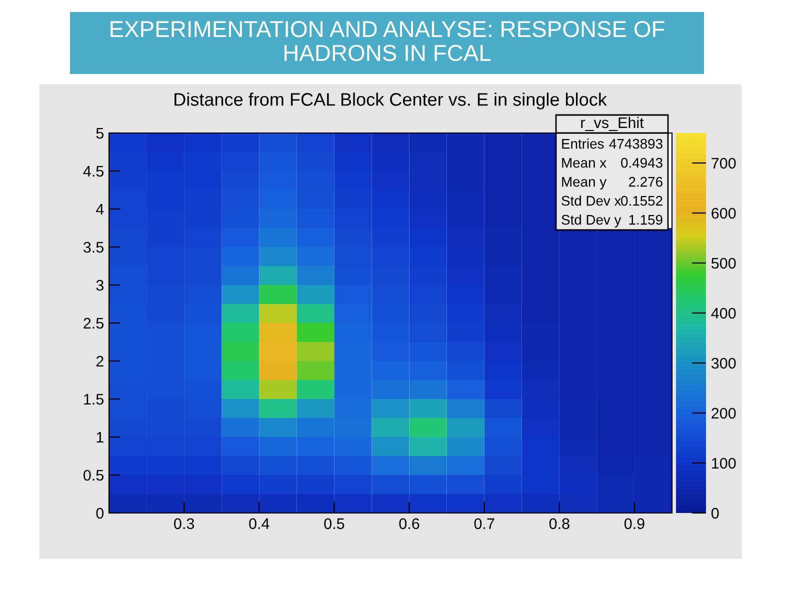 This screenshot has height=595, width=794. What do you see at coordinates (334, 524) in the screenshot?
I see `x-tick-label: 0.5` at bounding box center [334, 524].